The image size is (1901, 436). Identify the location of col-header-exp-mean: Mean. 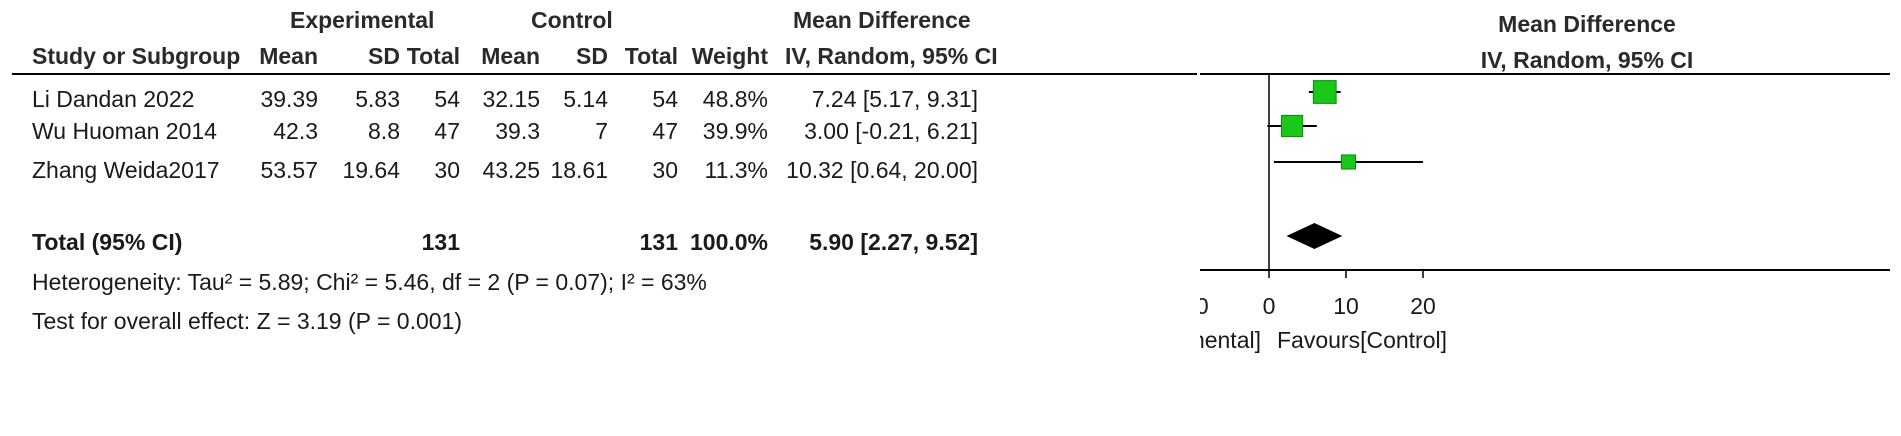
(288, 56).